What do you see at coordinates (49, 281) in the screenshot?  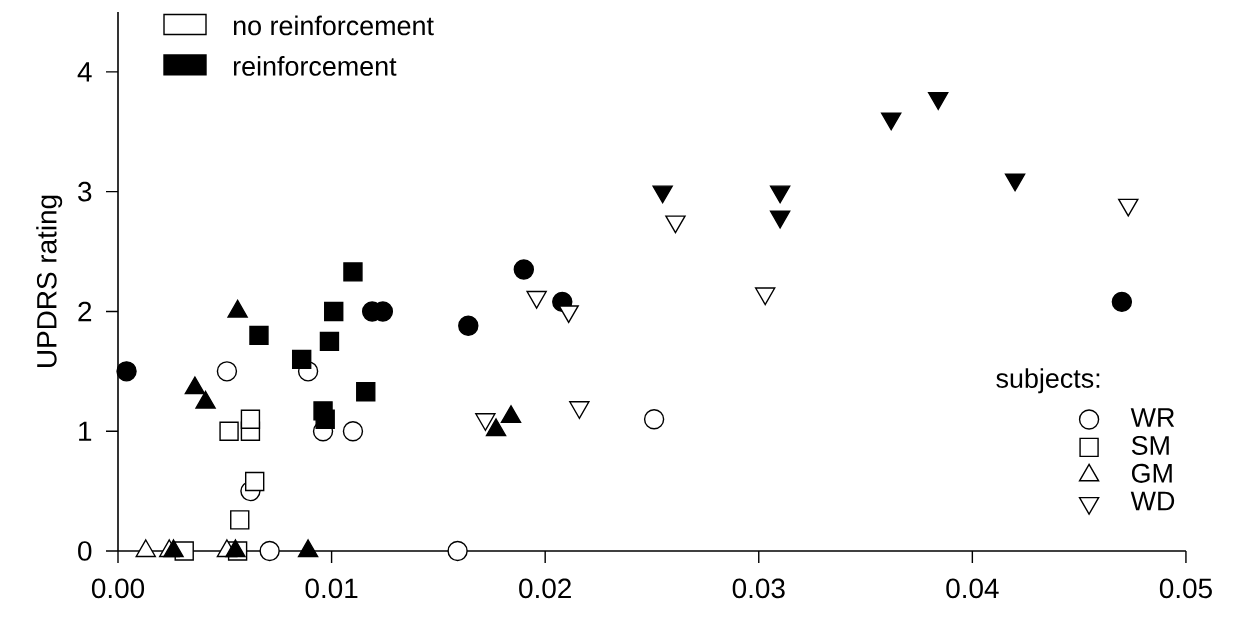 I see `y-axis-title: UPDRS rating` at bounding box center [49, 281].